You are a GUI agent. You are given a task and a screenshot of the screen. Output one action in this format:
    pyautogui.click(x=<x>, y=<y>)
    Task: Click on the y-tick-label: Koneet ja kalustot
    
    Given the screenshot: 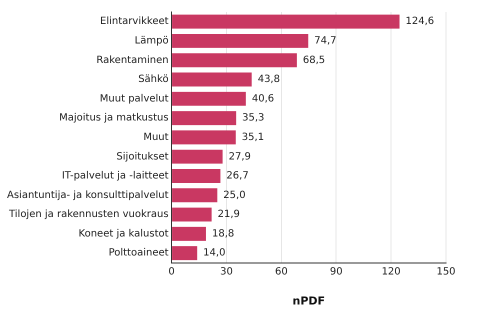 What is the action you would take?
    pyautogui.click(x=123, y=234)
    